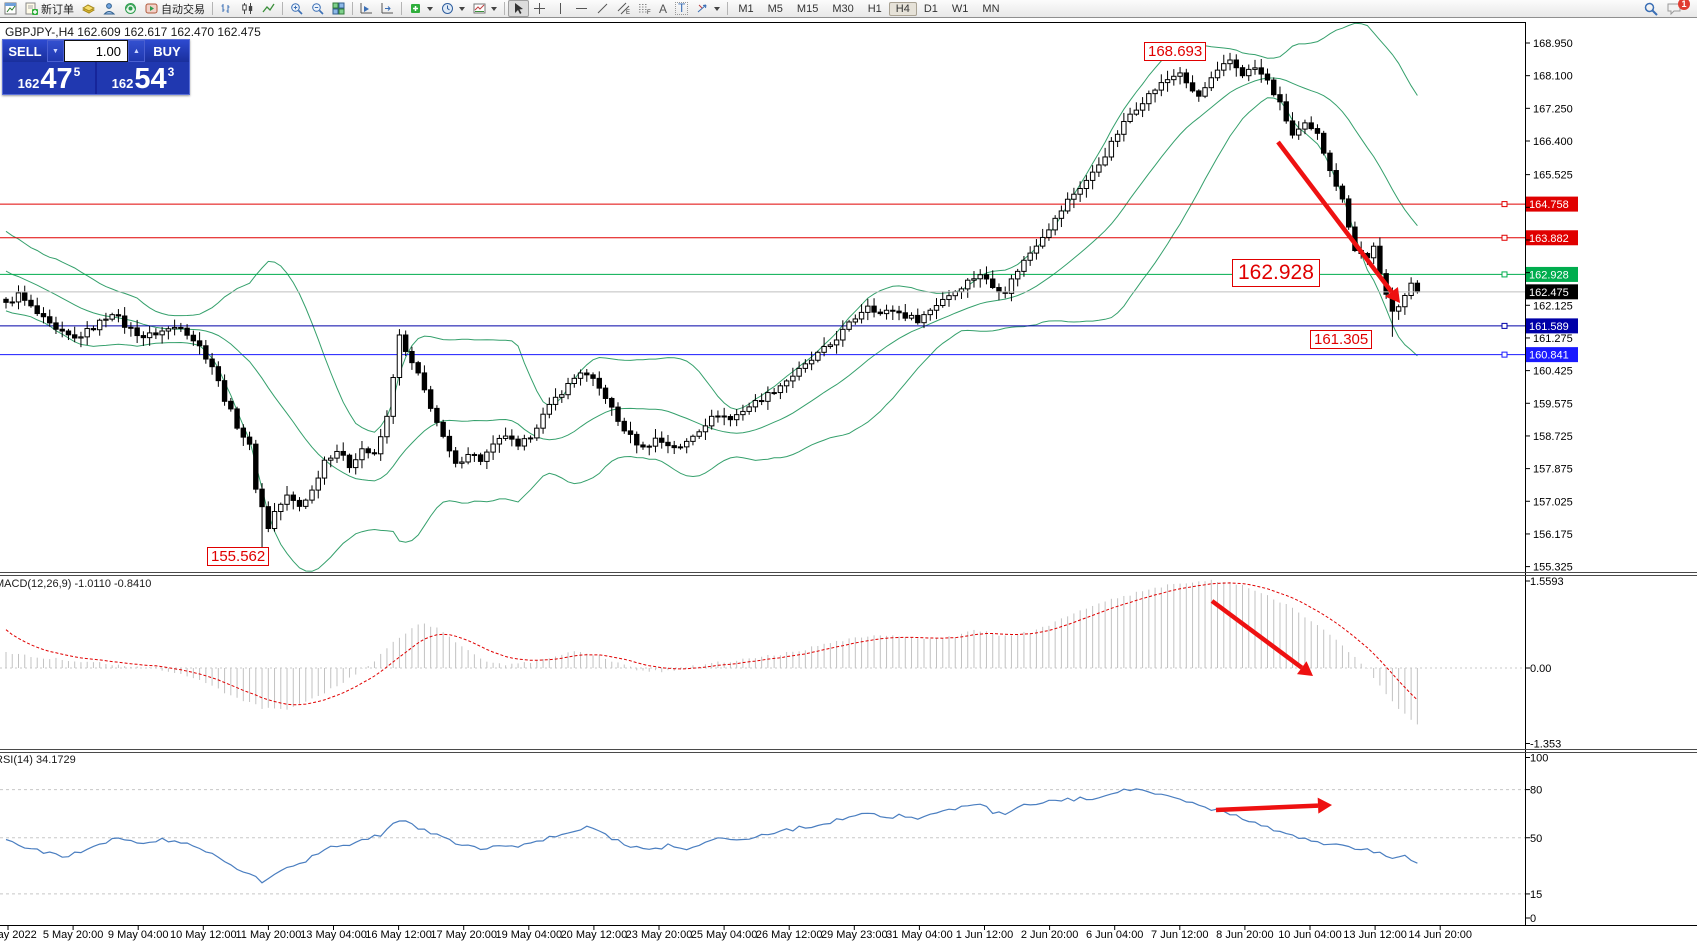  What do you see at coordinates (175, 8) in the screenshot?
I see `autotrading-button: 自动交易` at bounding box center [175, 8].